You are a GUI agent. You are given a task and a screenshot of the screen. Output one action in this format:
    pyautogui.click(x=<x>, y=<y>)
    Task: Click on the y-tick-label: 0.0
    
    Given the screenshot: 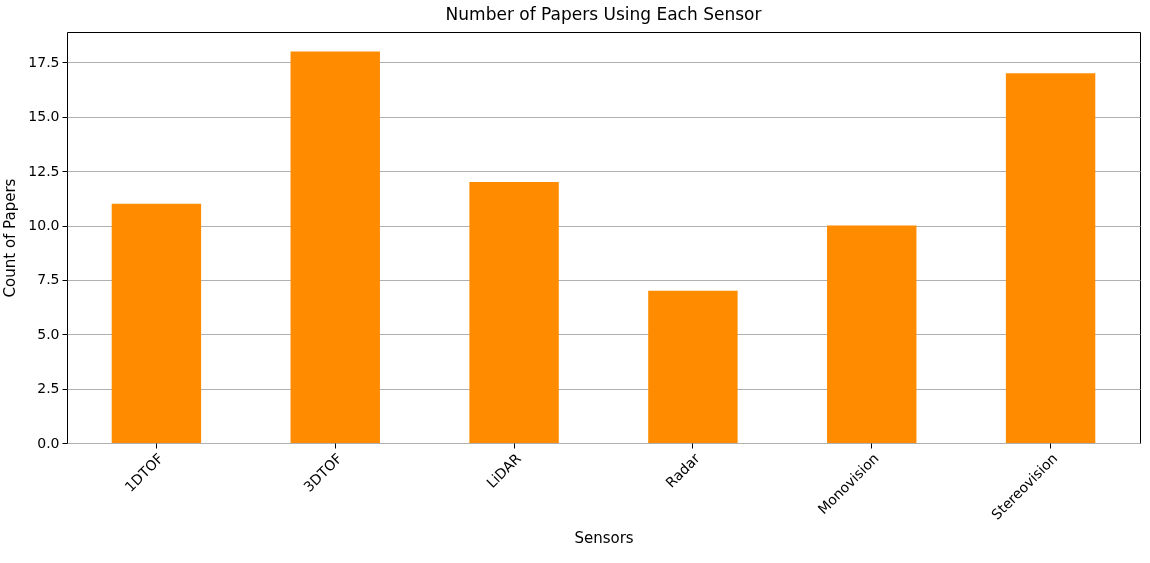 What is the action you would take?
    pyautogui.click(x=48, y=442)
    